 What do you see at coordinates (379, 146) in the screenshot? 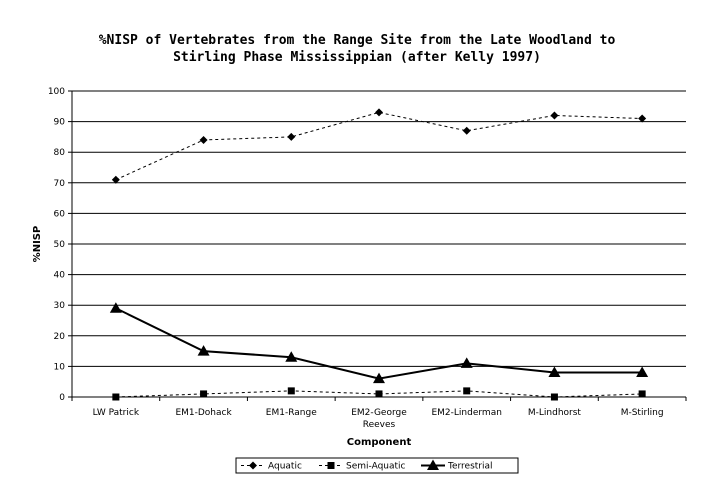
I see `series-line-aquatic` at bounding box center [379, 146].